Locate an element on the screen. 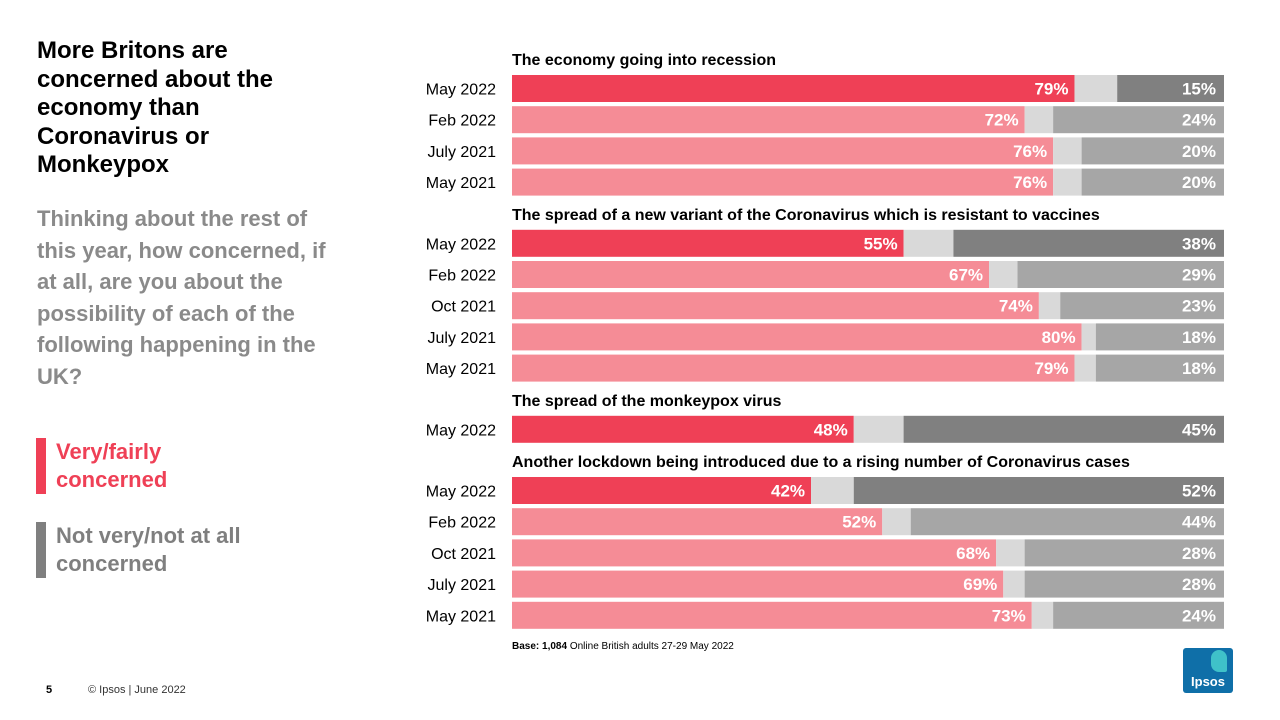 This screenshot has height=720, width=1280. base-text: Online British adults 27-29 May 2022 is located at coordinates (651, 646).